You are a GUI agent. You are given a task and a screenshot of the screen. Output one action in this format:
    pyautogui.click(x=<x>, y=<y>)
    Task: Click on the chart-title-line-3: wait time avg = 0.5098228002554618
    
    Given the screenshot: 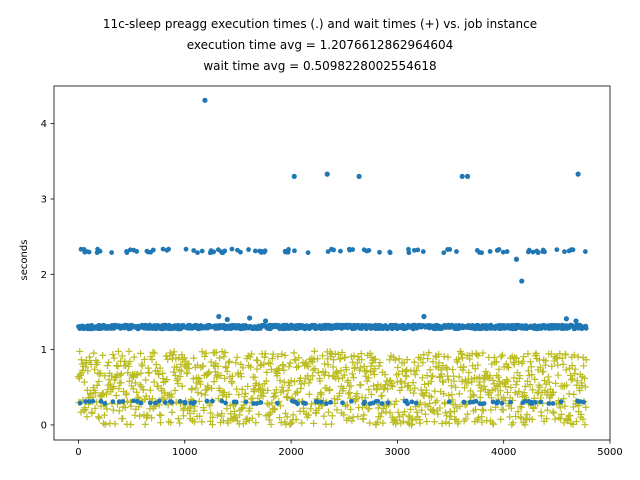 What is the action you would take?
    pyautogui.click(x=319, y=66)
    